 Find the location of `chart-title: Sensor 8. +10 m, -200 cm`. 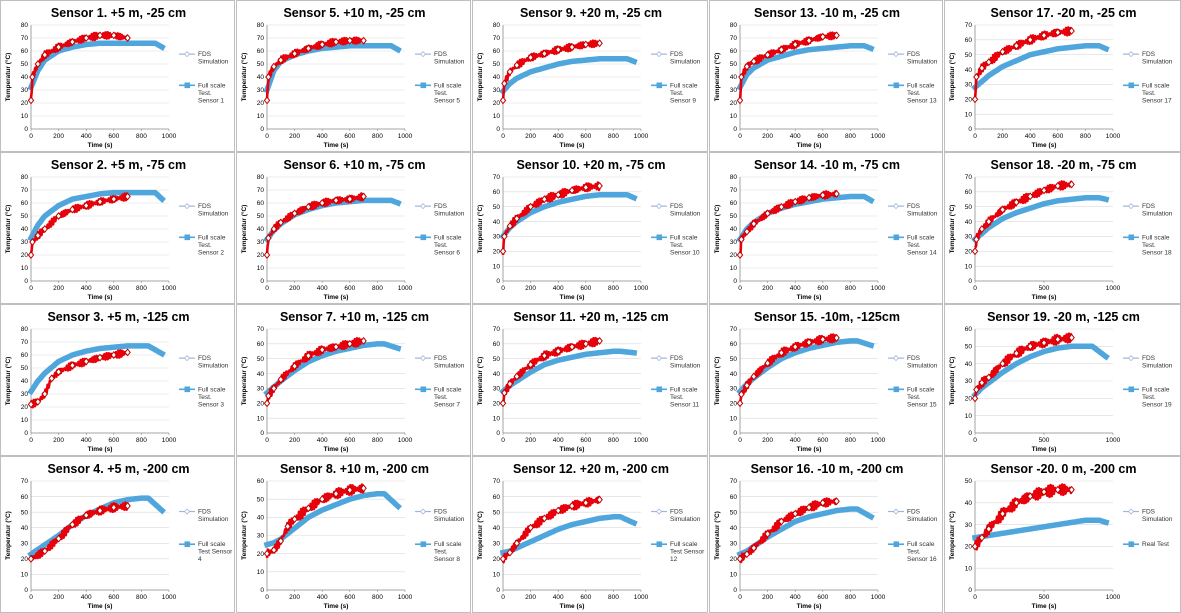

chart-title: Sensor 8. +10 m, -200 cm is located at coordinates (354, 469).